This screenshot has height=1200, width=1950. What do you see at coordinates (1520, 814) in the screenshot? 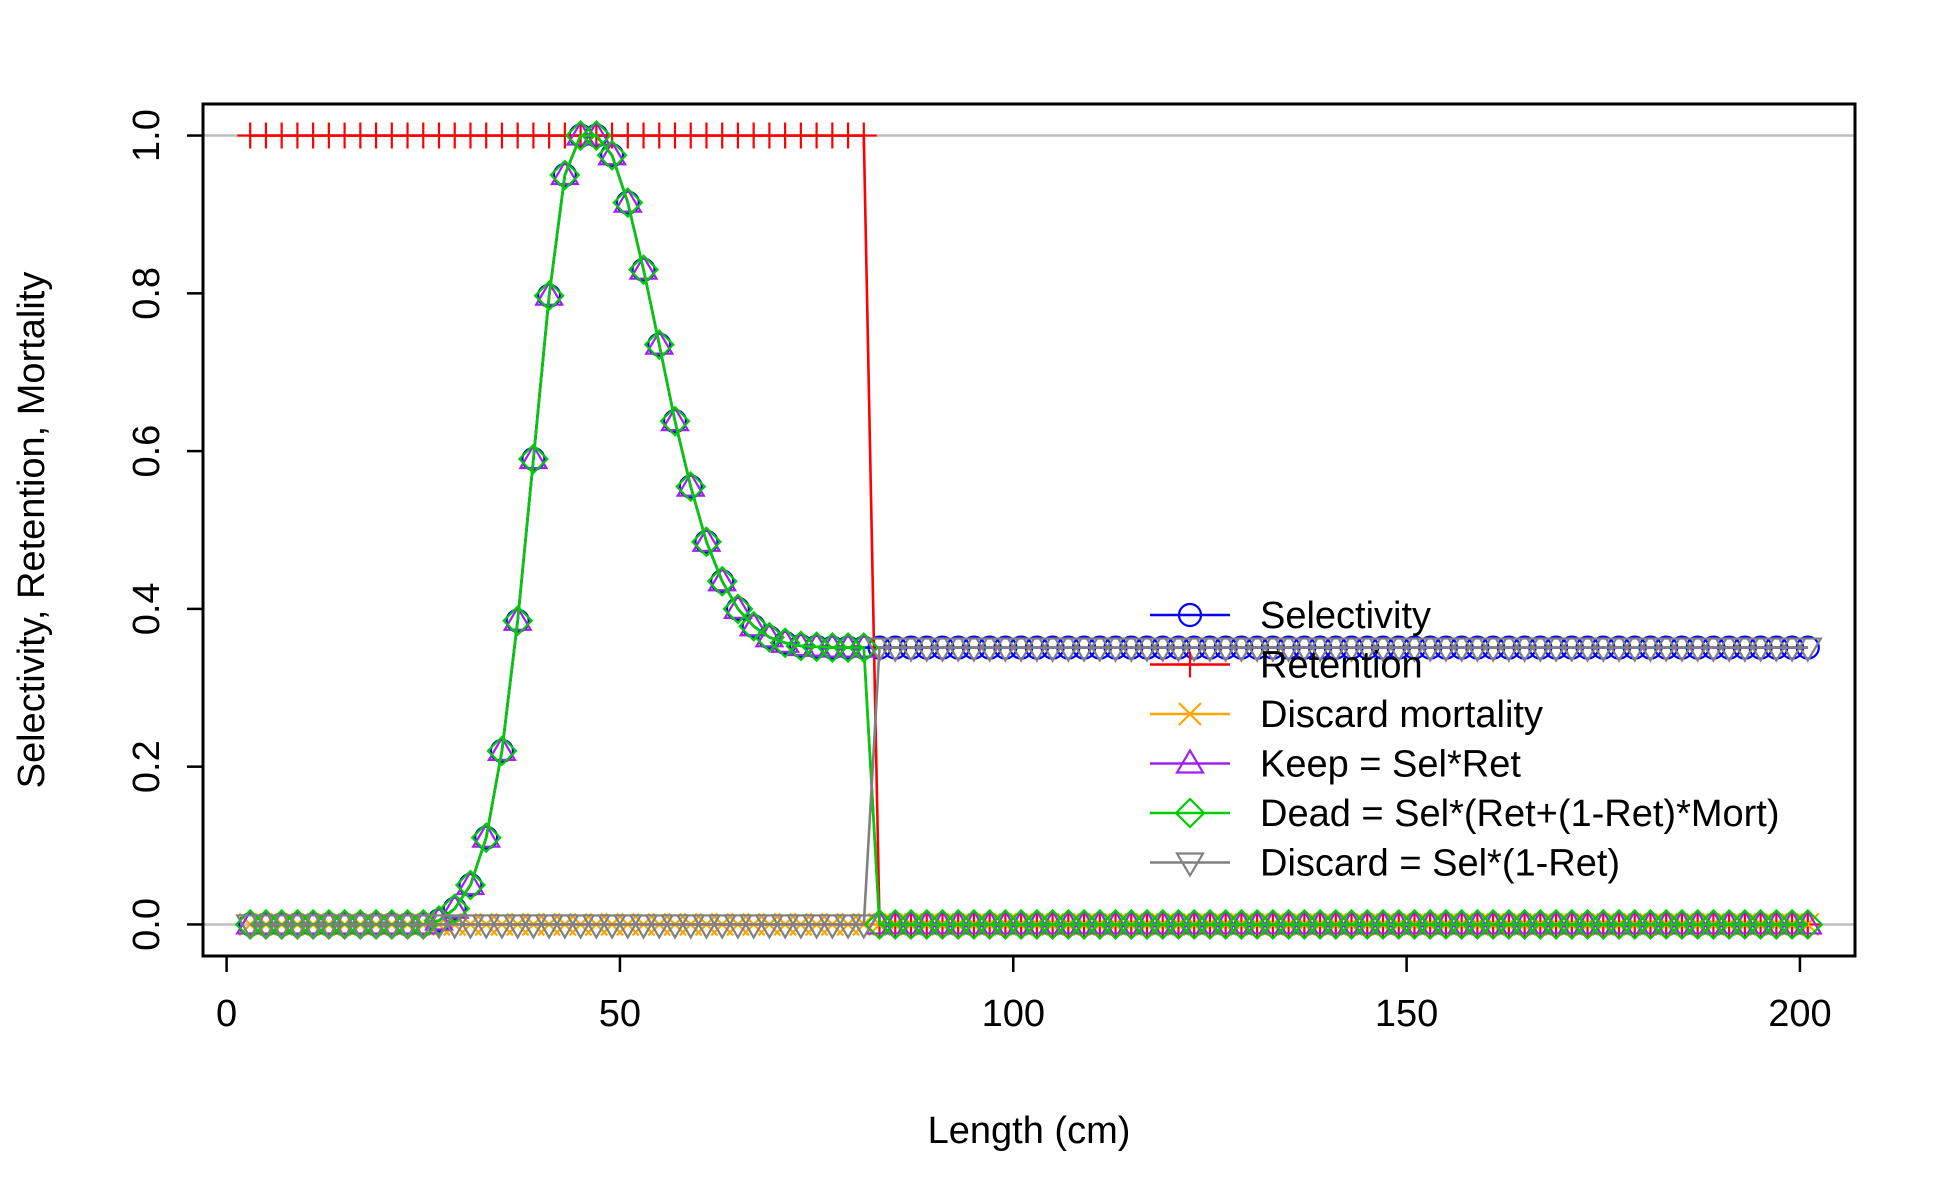
I see `legend-label-dead-sel-ret-1-ret-mort: Dead = Sel*(Ret+(1-Ret)*Mort)` at bounding box center [1520, 814].